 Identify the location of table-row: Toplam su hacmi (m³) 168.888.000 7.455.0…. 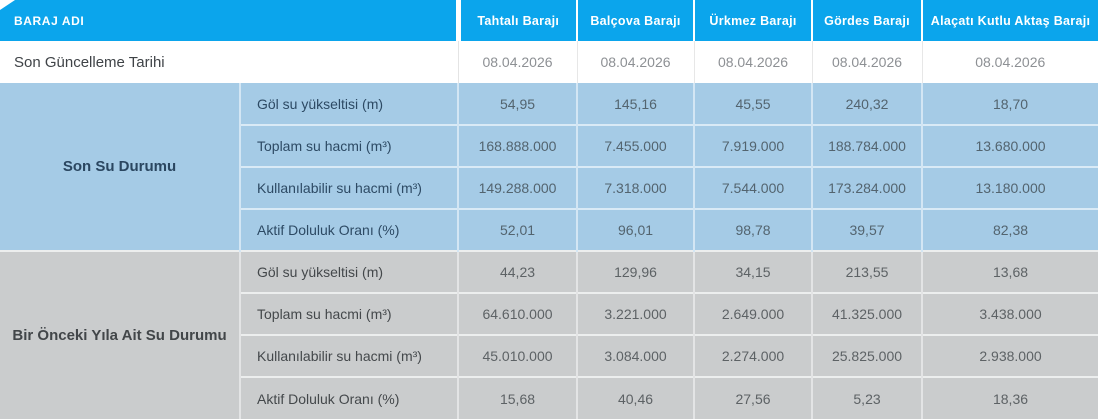
(549, 145).